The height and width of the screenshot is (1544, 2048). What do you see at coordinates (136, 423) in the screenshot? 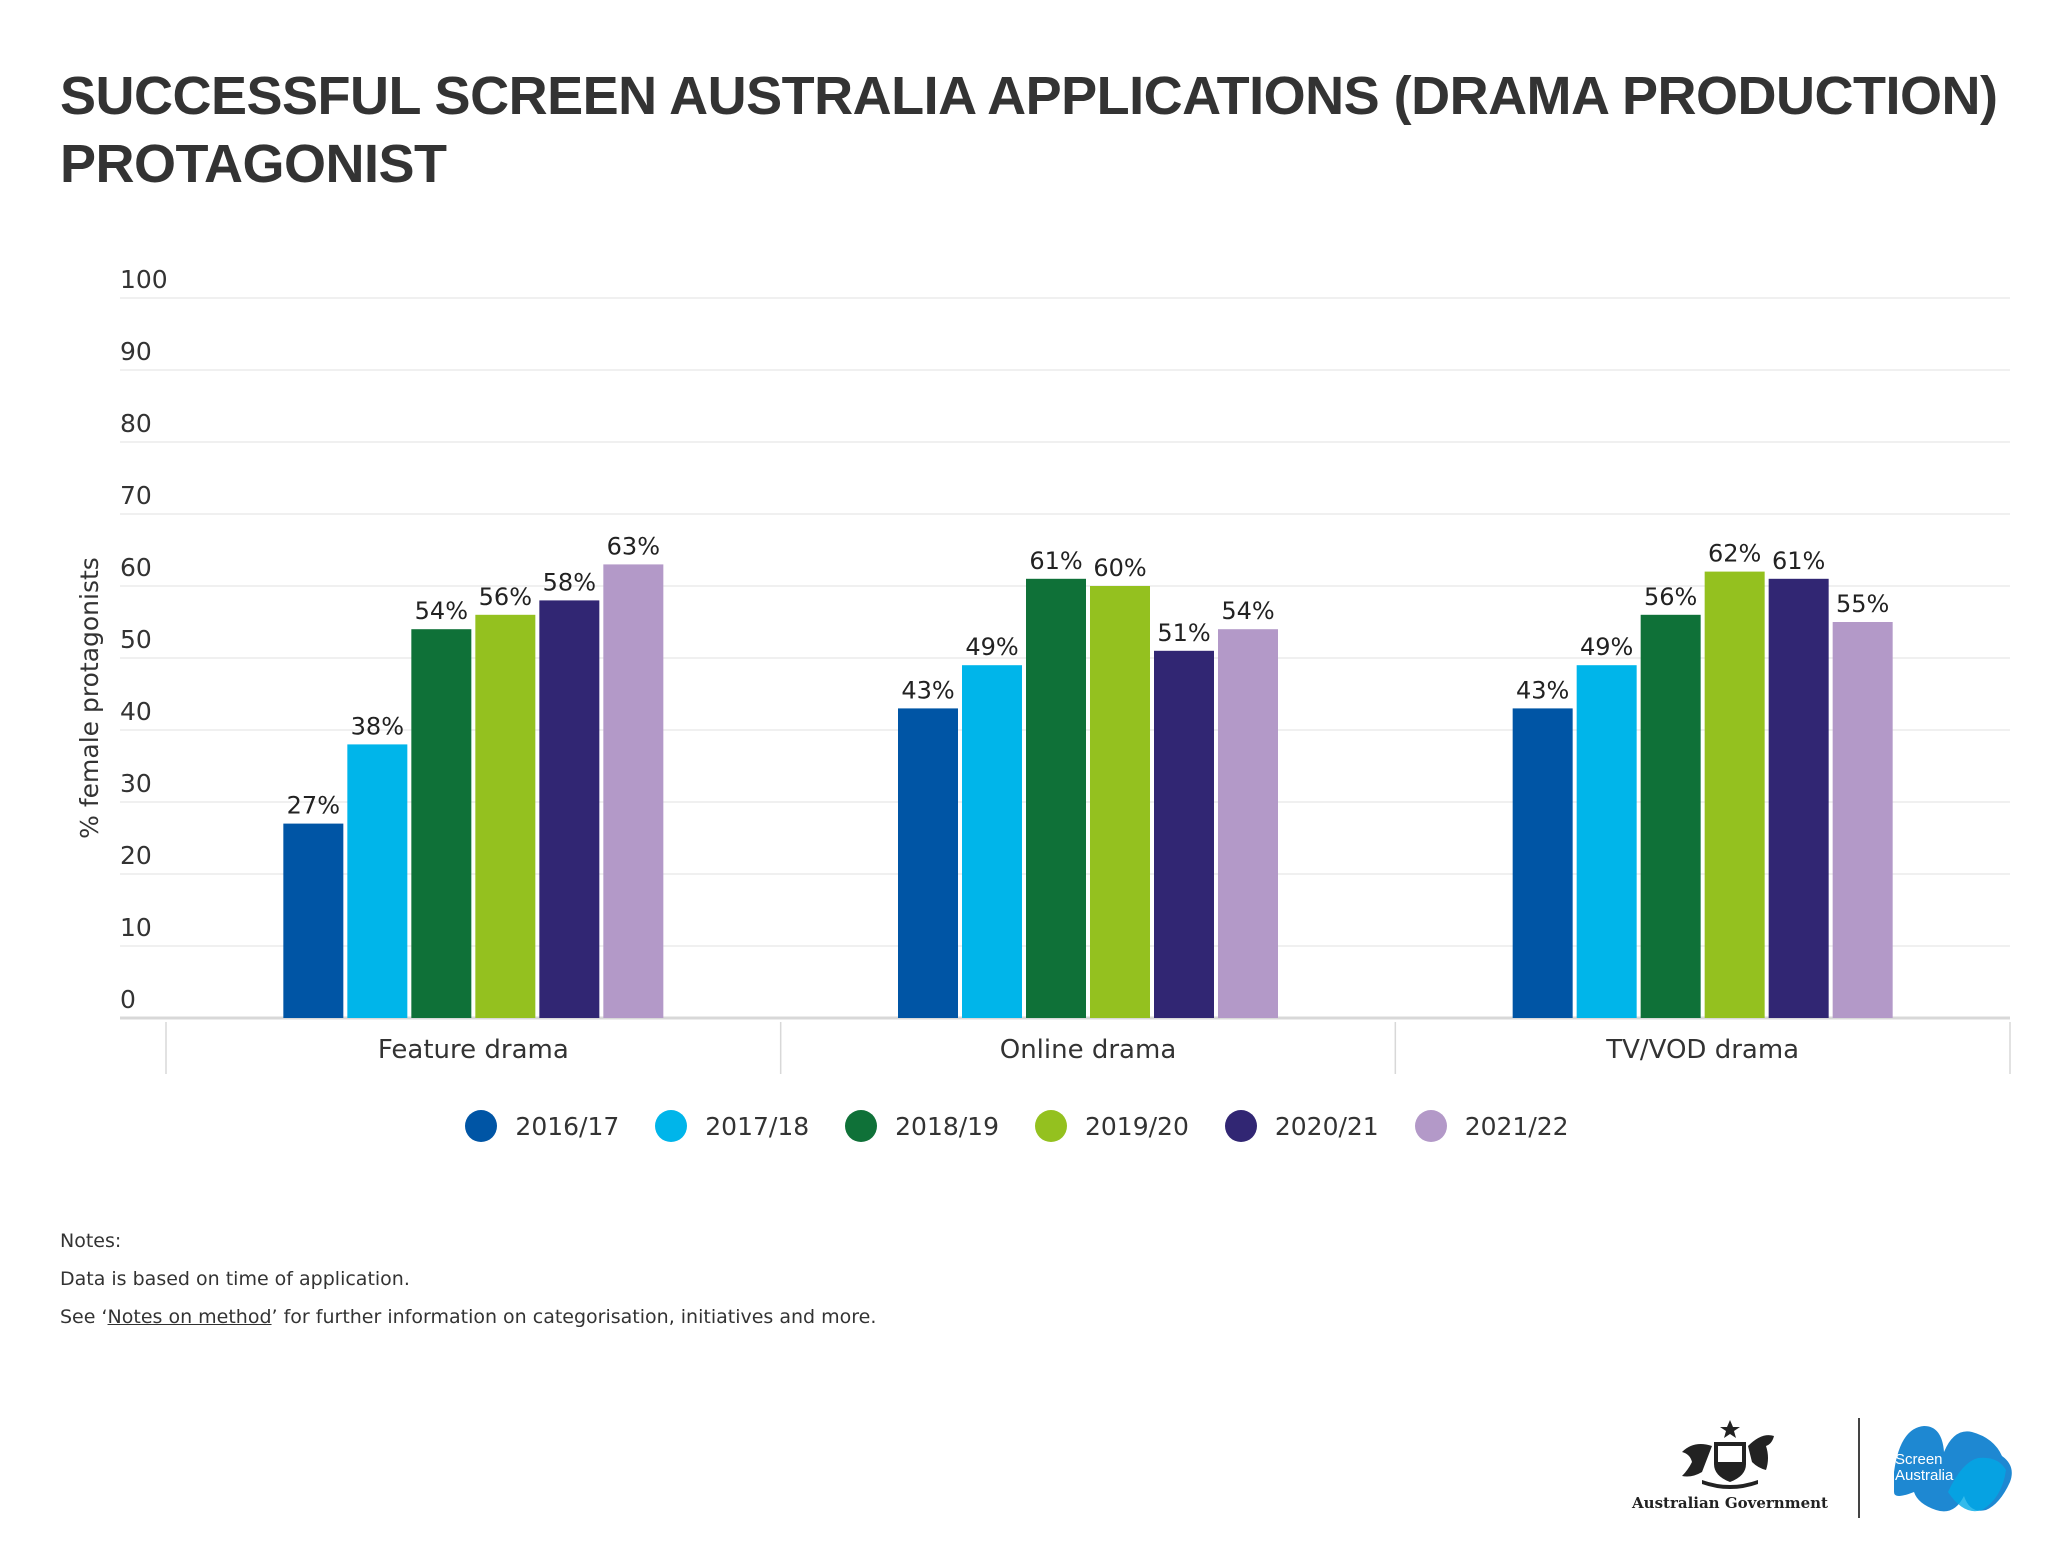
I see `y-tick-label: 80` at bounding box center [136, 423].